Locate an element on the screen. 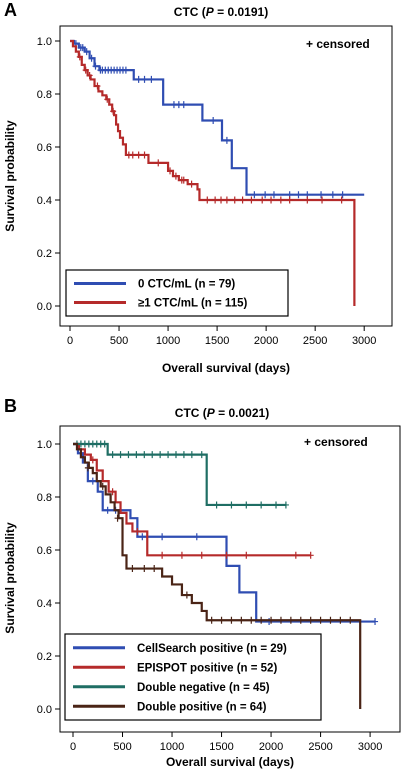 The width and height of the screenshot is (408, 774). x-tick-label: 1000 is located at coordinates (168, 341).